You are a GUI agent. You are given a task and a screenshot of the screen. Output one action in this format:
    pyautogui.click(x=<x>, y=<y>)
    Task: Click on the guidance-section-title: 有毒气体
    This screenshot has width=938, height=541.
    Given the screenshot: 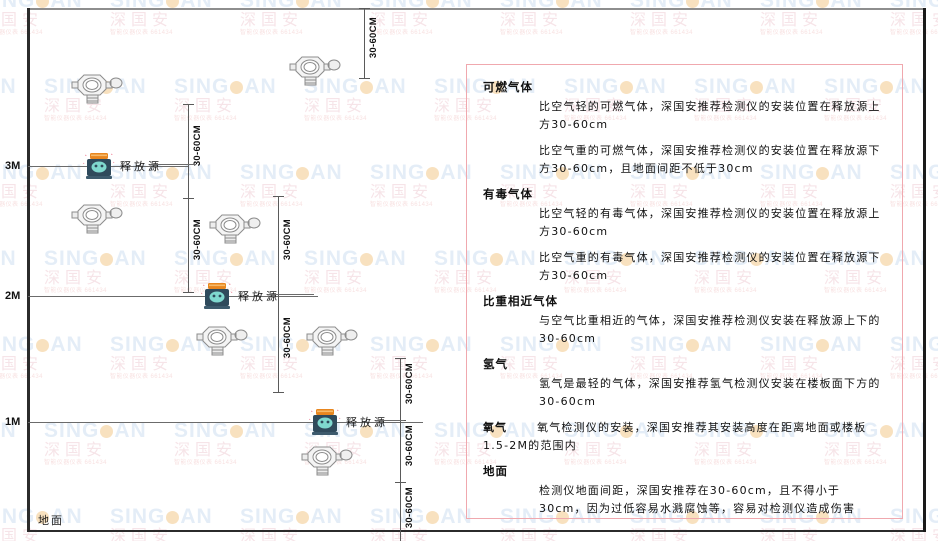 What is the action you would take?
    pyautogui.click(x=508, y=194)
    